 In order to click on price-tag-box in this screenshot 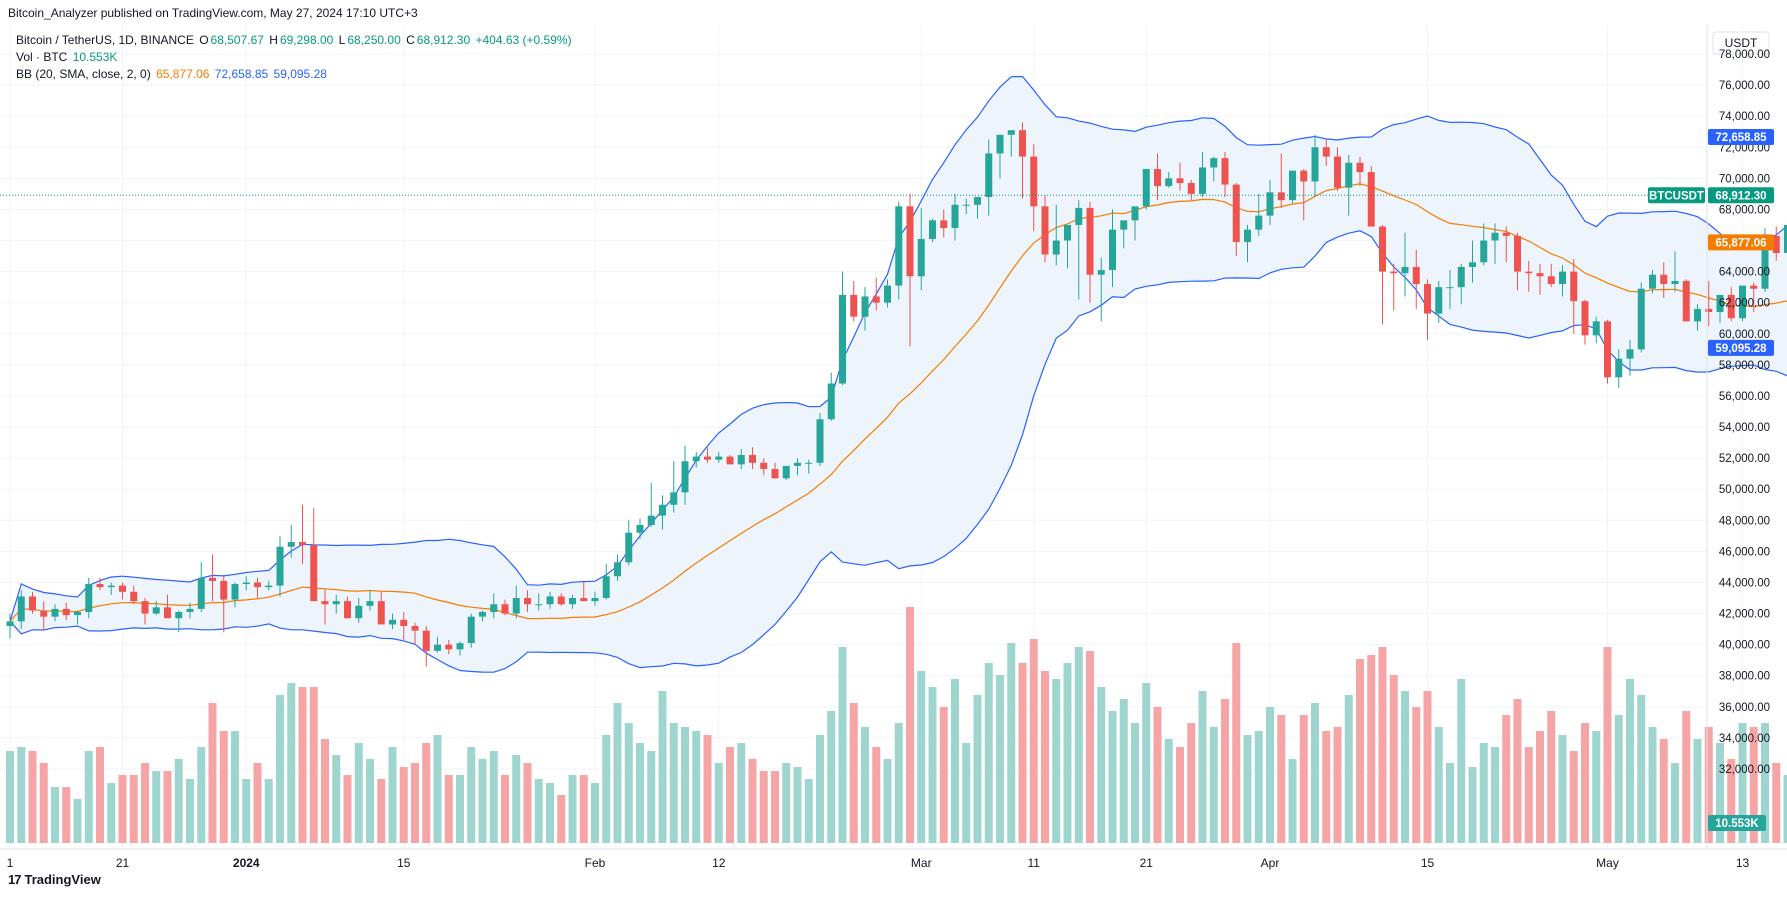, I will do `click(1741, 347)`.